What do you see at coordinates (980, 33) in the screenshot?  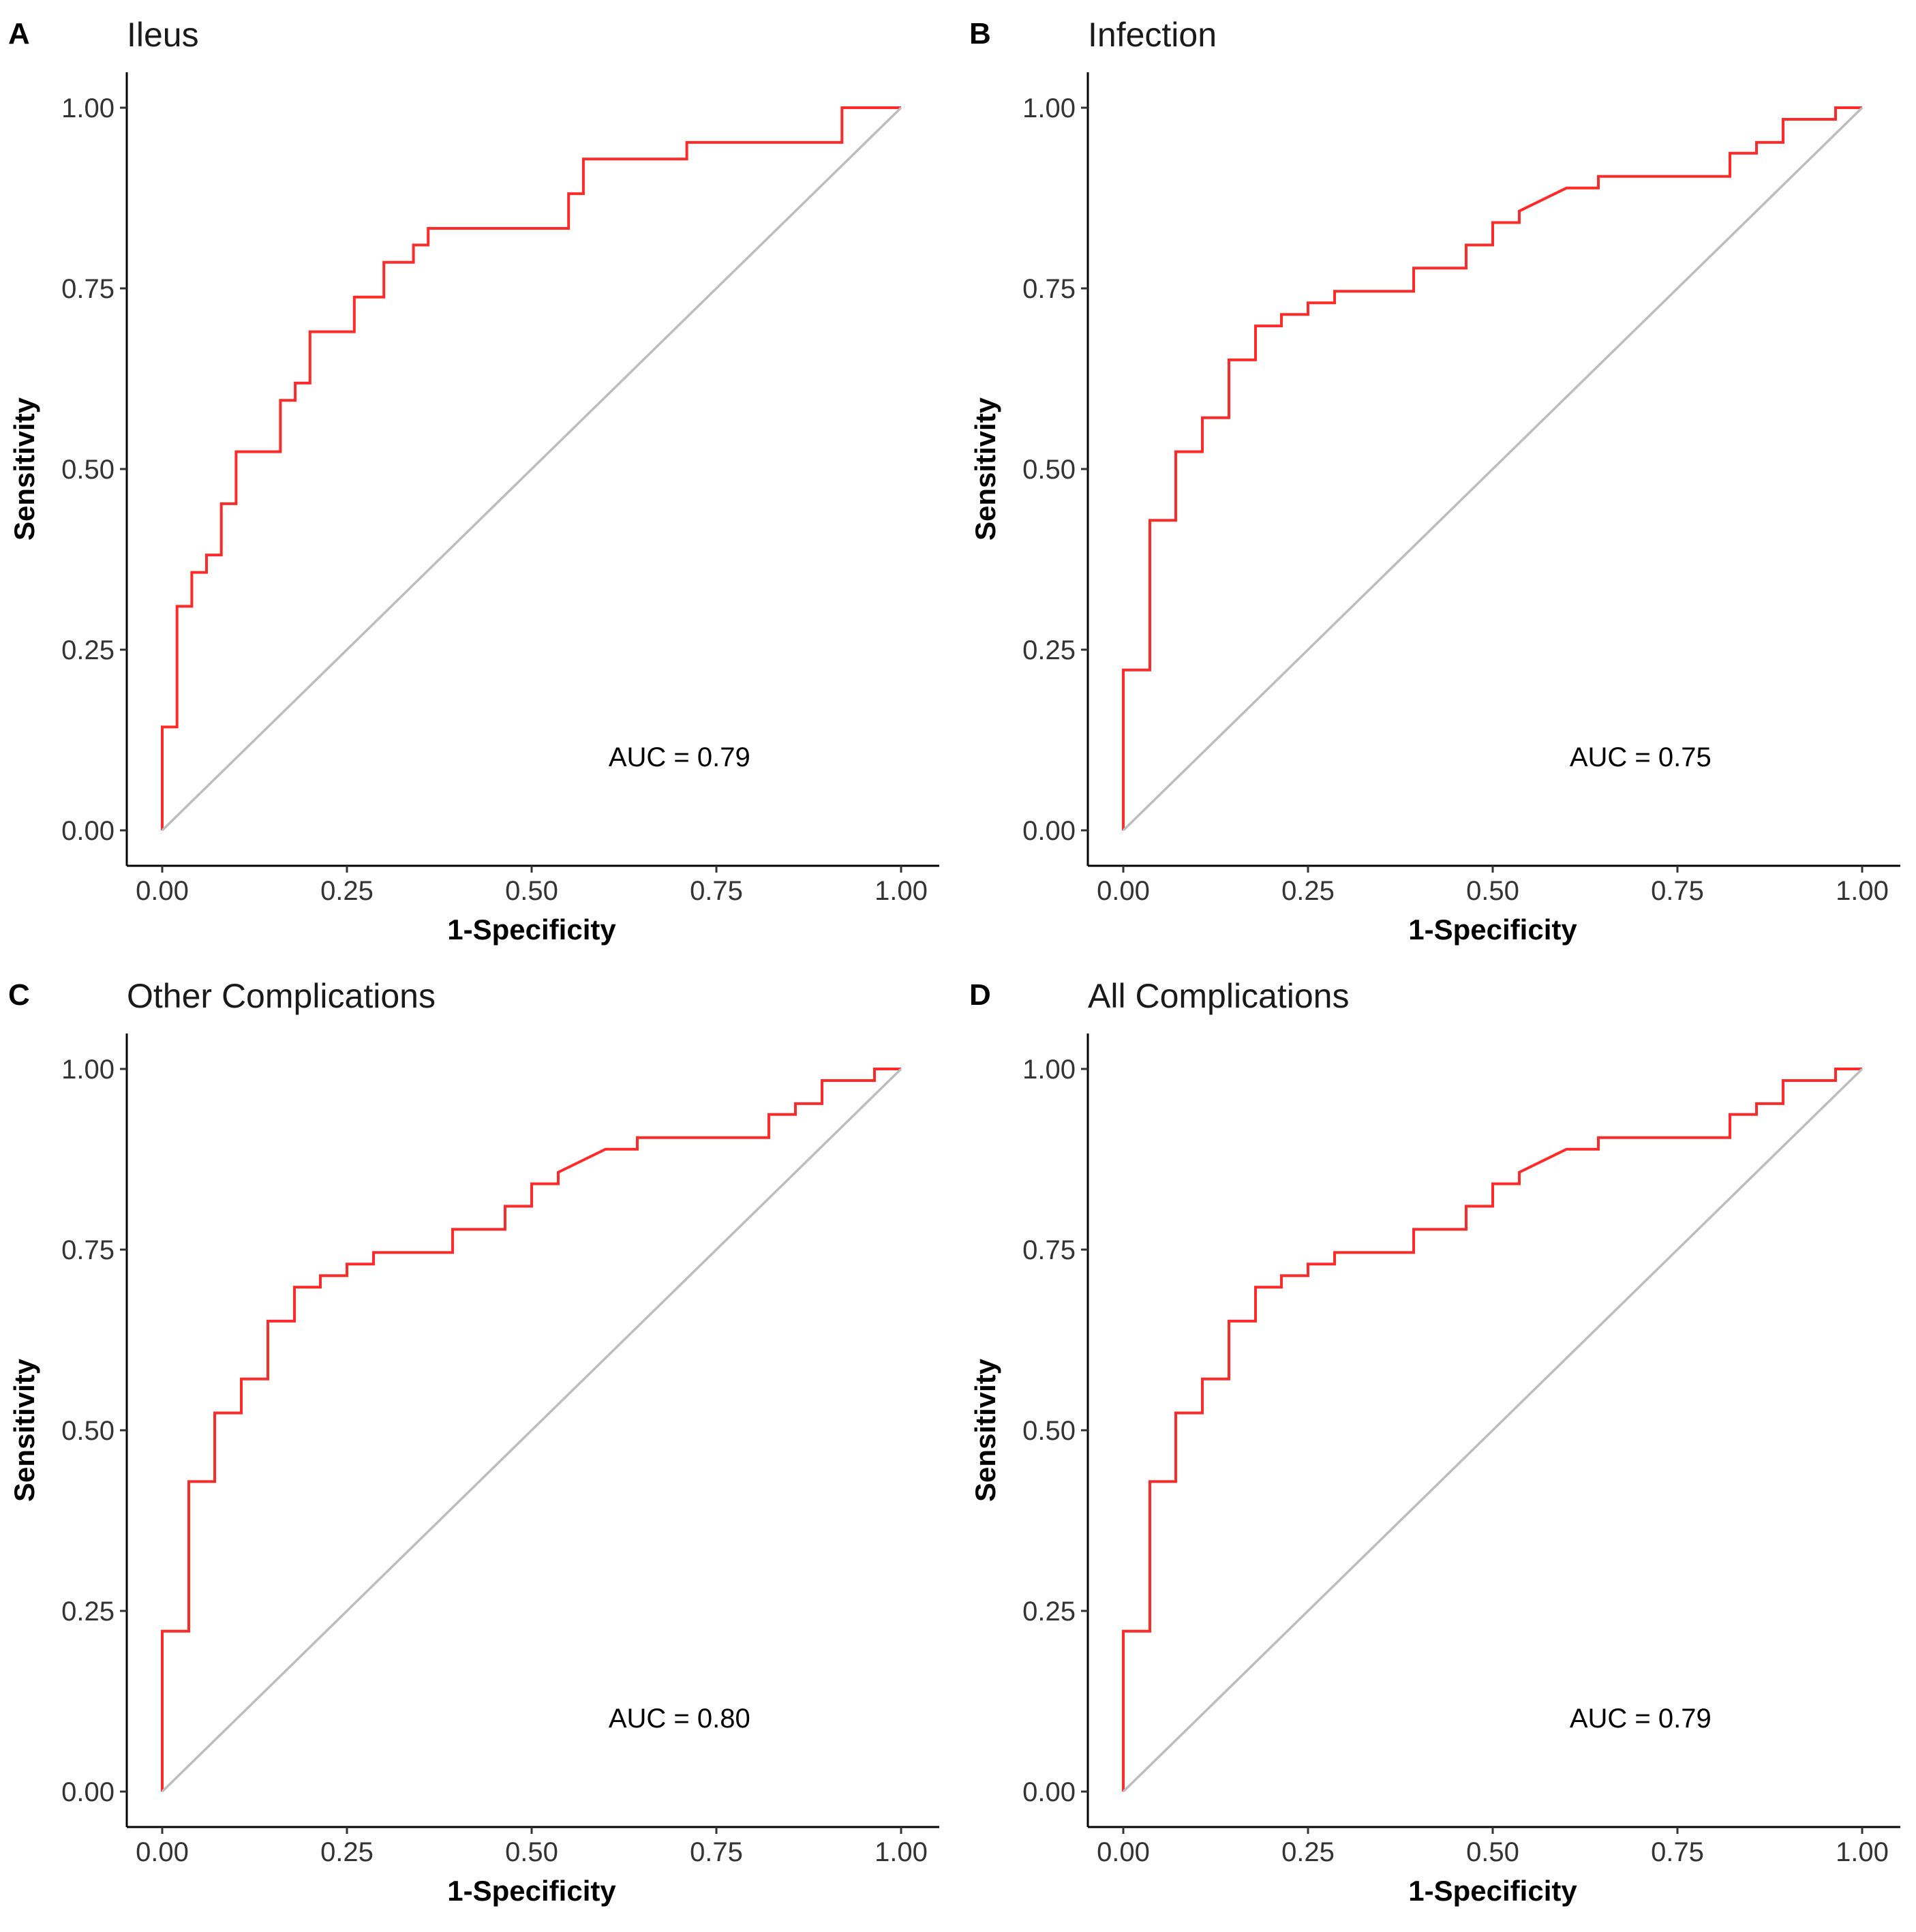 I see `panel-letter: B` at bounding box center [980, 33].